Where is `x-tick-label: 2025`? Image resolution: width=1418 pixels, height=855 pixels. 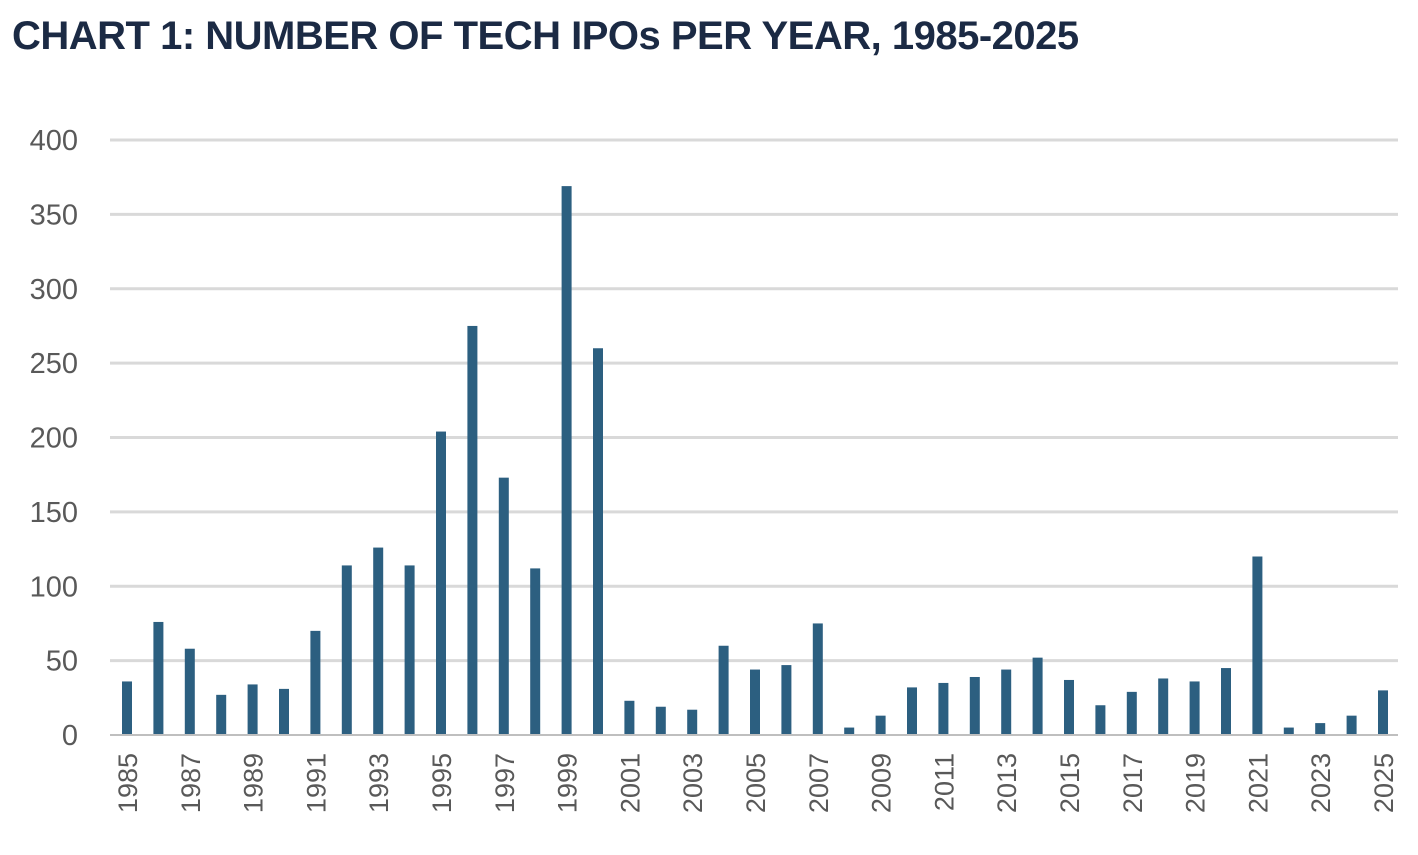 x-tick-label: 2025 is located at coordinates (1384, 783).